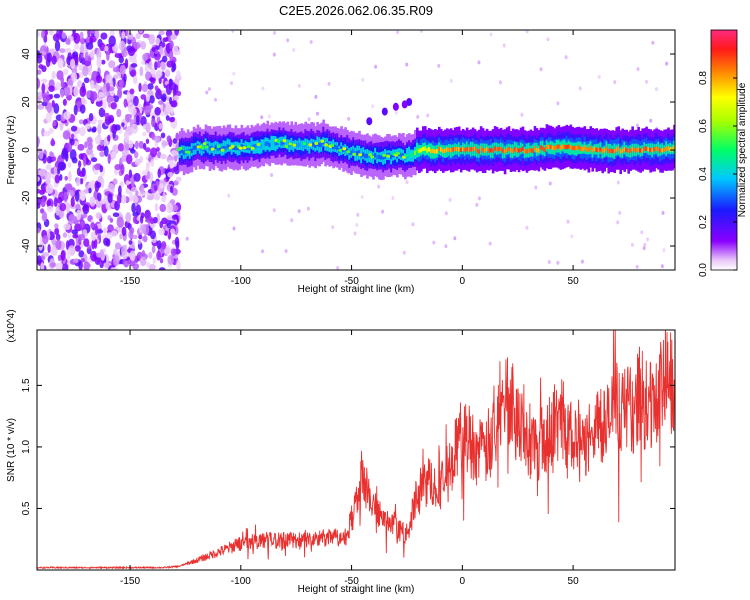  What do you see at coordinates (703, 126) in the screenshot?
I see `colorbar-tick-label: 0.6` at bounding box center [703, 126].